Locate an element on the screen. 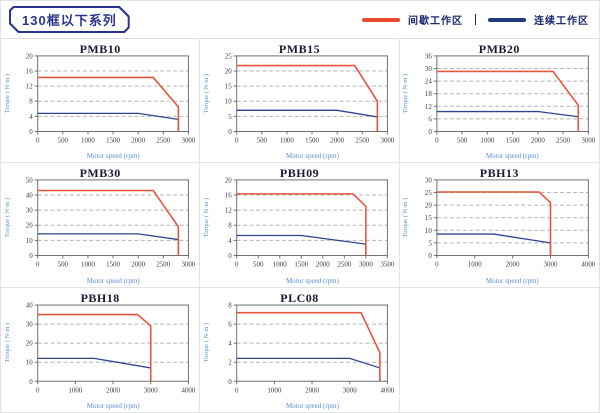  empty-cell is located at coordinates (499, 350).